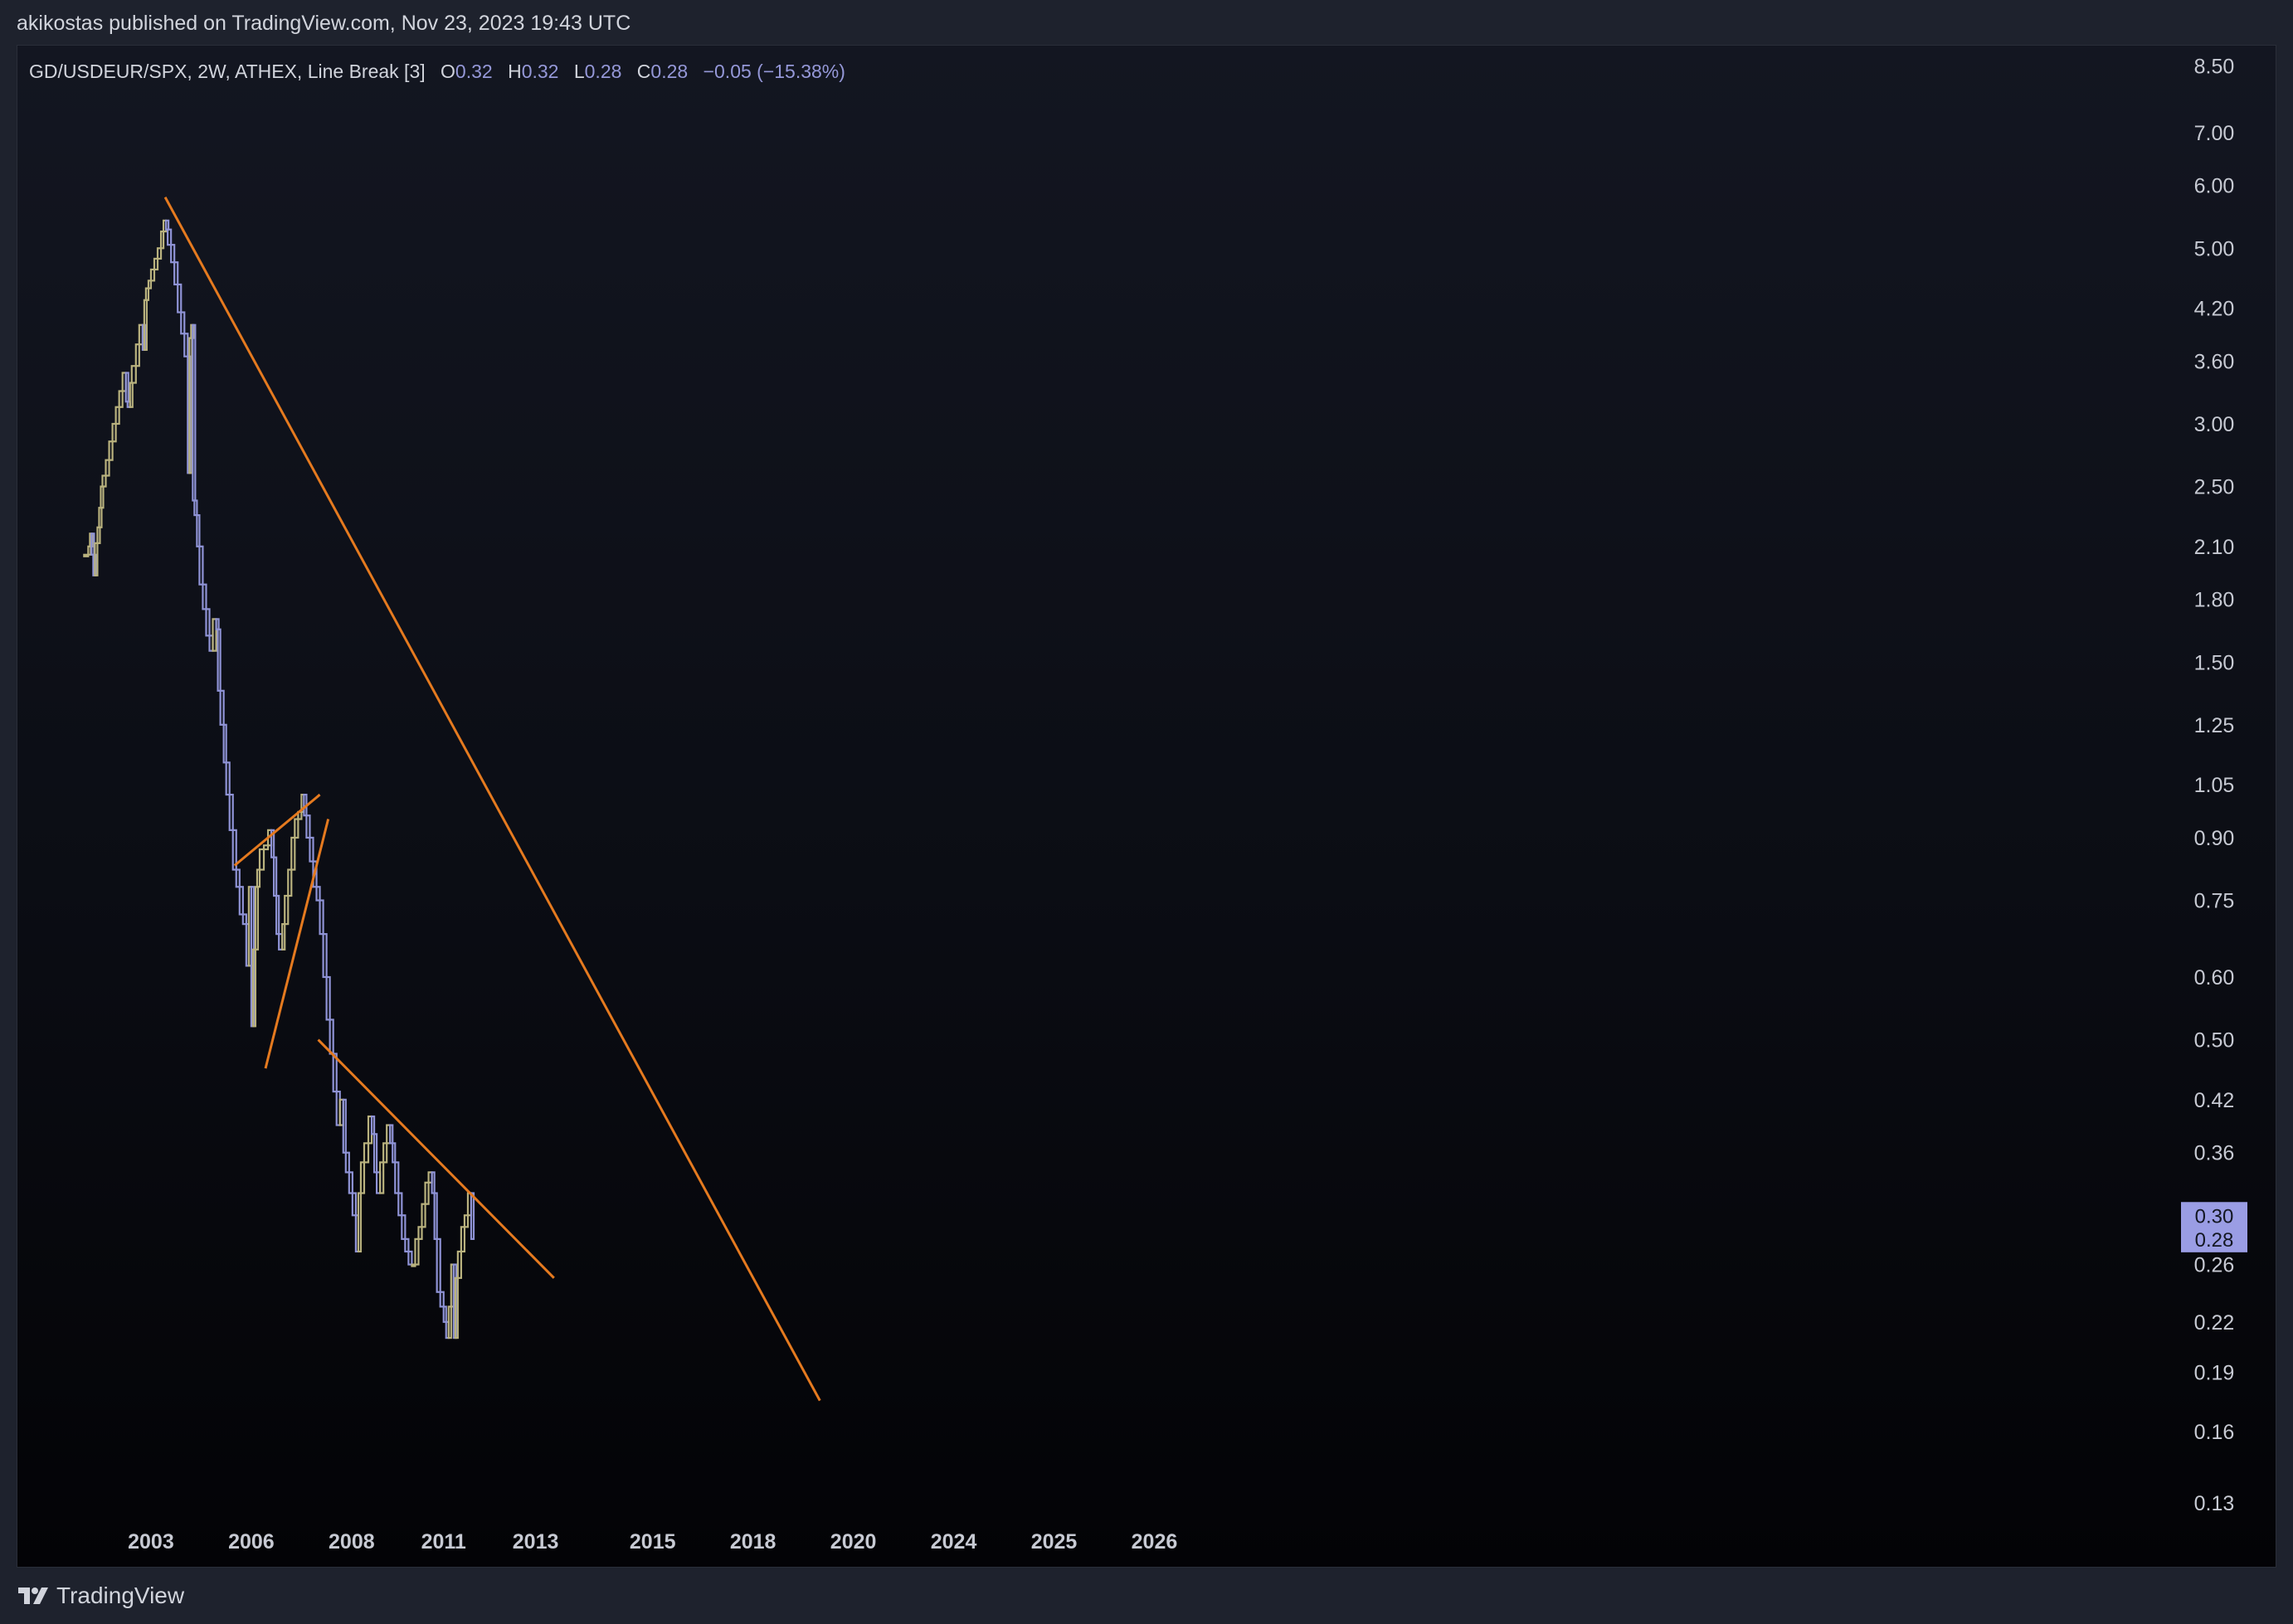  What do you see at coordinates (2214, 424) in the screenshot?
I see `y-tick-label: 3.00` at bounding box center [2214, 424].